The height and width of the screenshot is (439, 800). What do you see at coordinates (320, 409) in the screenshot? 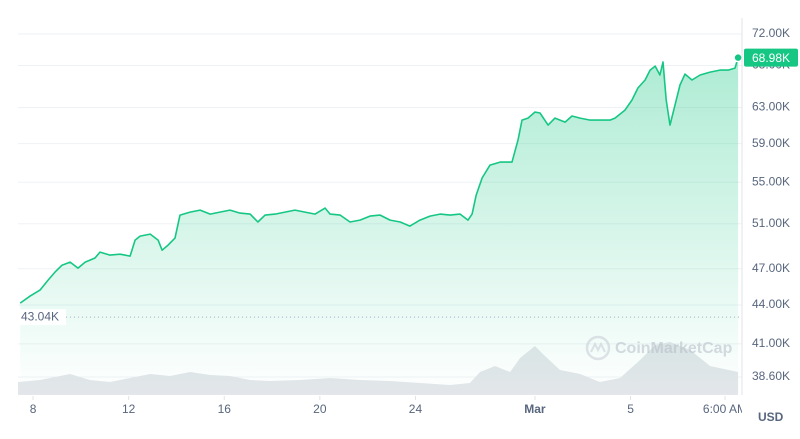
I see `x-tick-label: 20` at bounding box center [320, 409].